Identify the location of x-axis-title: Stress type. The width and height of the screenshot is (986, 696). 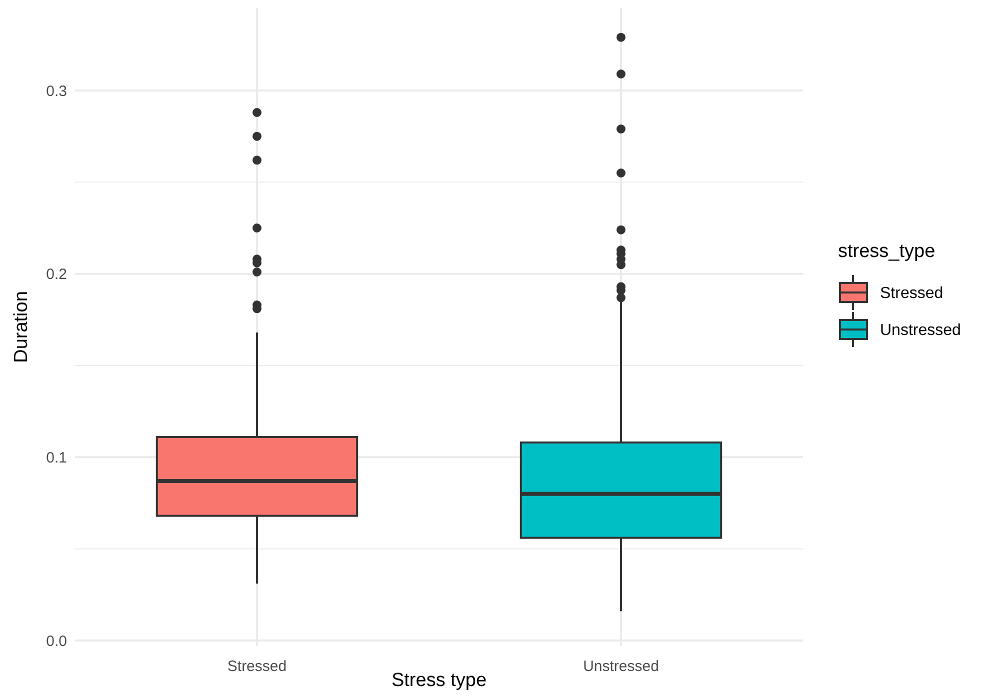
(439, 680).